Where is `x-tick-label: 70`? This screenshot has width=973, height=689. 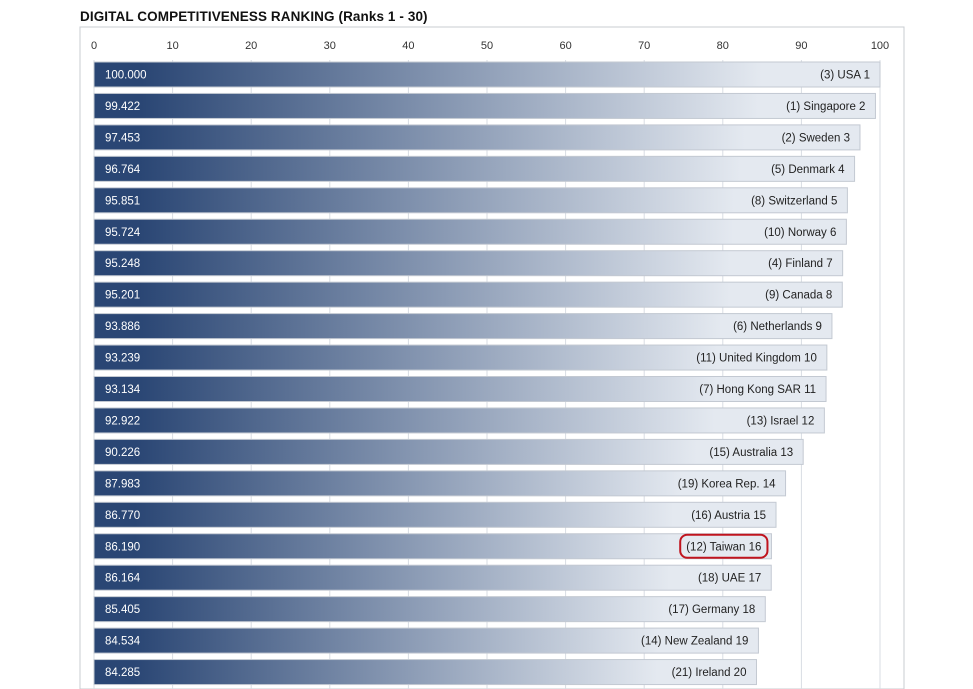
x-tick-label: 70 is located at coordinates (644, 46).